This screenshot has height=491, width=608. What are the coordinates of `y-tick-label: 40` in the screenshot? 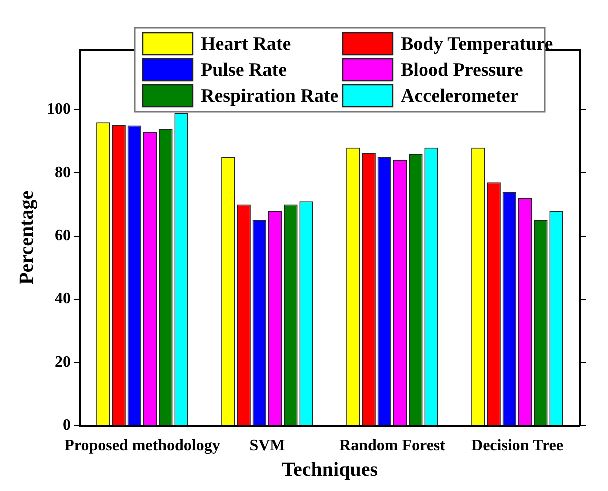 It's located at (63, 299).